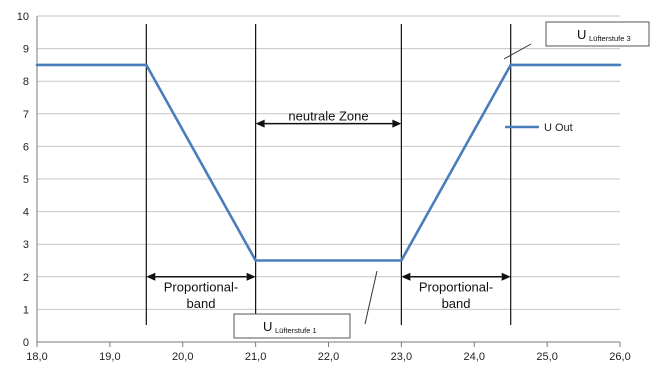  Describe the element at coordinates (26, 245) in the screenshot. I see `y-tick-label: 3` at that location.